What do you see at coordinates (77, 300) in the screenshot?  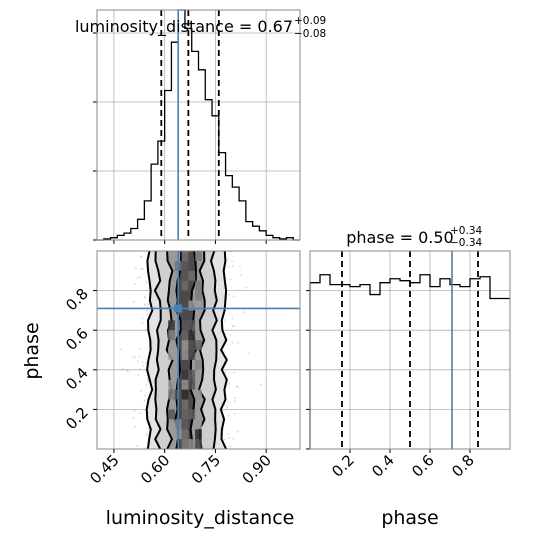 I see `phase-y-tick-label-3: 0.8` at bounding box center [77, 300].